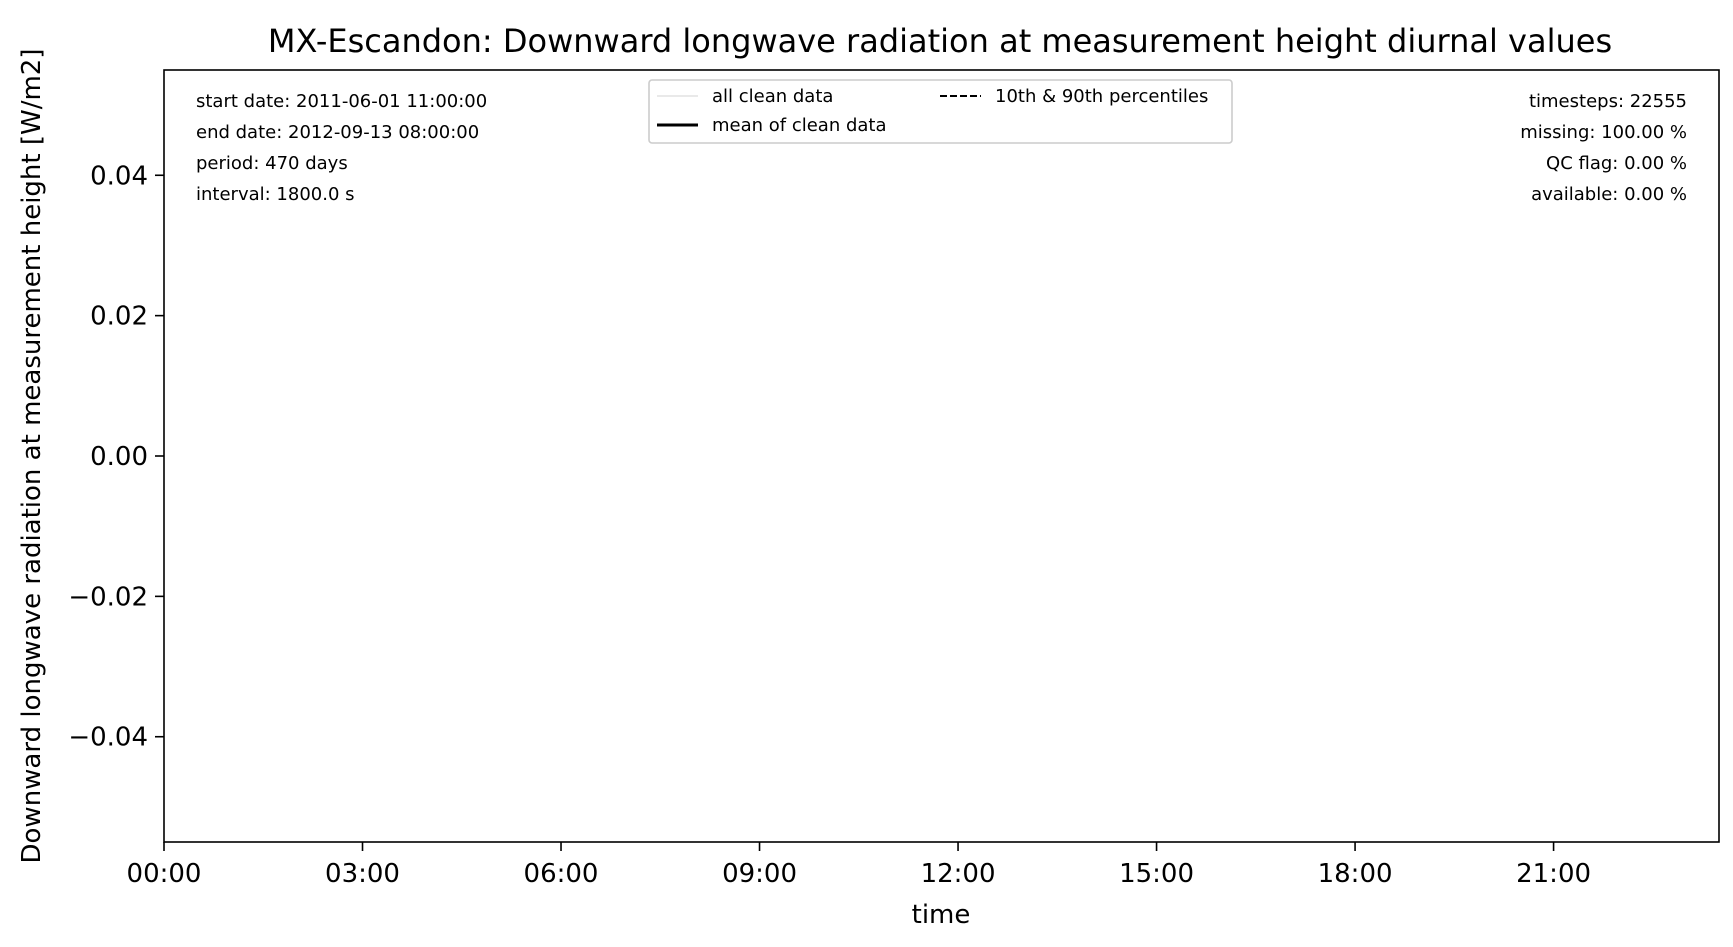 The image size is (1733, 947). I want to click on x-tick-label: 06:00, so click(561, 874).